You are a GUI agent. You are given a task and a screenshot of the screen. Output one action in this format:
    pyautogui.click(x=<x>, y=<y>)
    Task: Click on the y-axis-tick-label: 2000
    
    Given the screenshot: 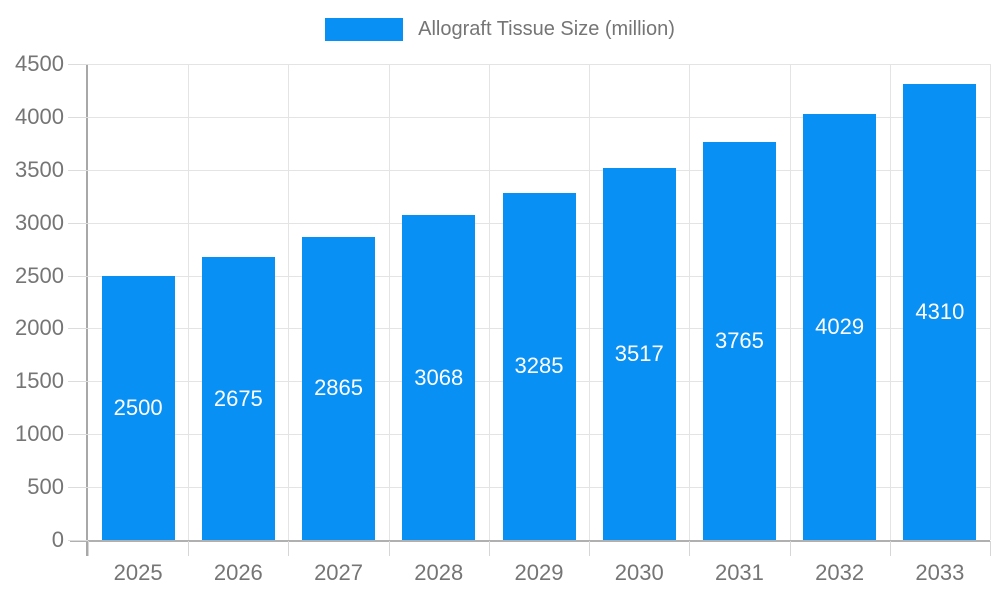 What is the action you would take?
    pyautogui.click(x=39, y=328)
    